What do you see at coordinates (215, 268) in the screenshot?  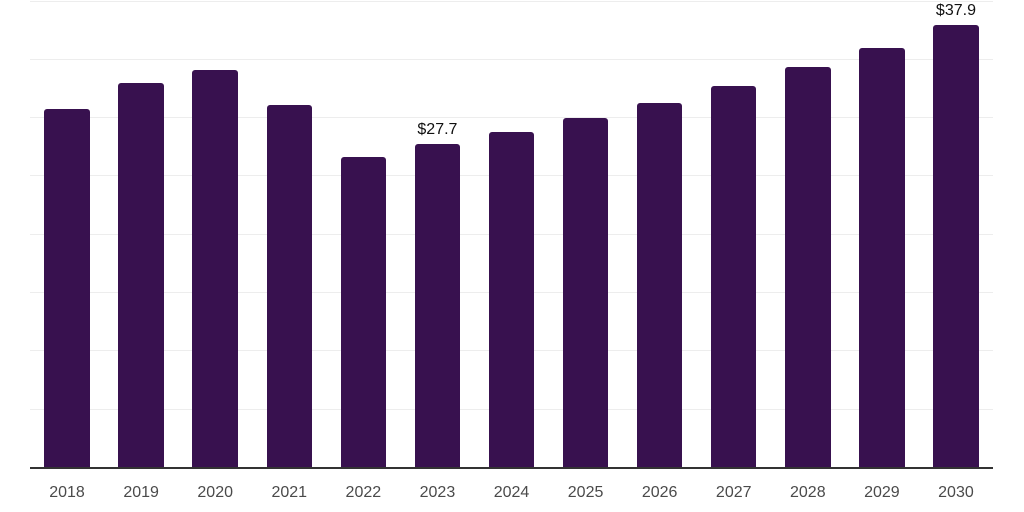 I see `bar-2020` at bounding box center [215, 268].